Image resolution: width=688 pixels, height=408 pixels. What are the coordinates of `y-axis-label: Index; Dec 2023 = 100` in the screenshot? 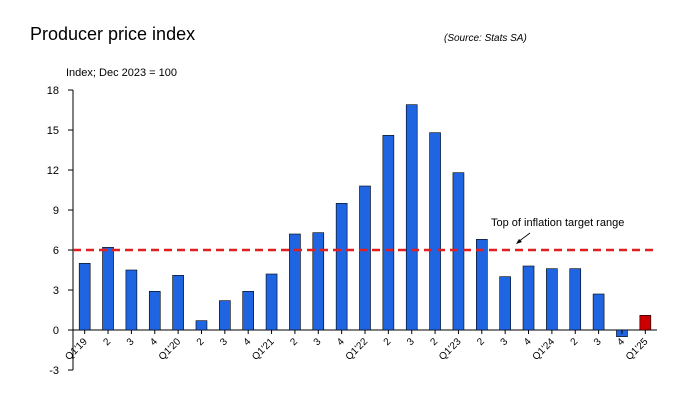 It's located at (121, 73).